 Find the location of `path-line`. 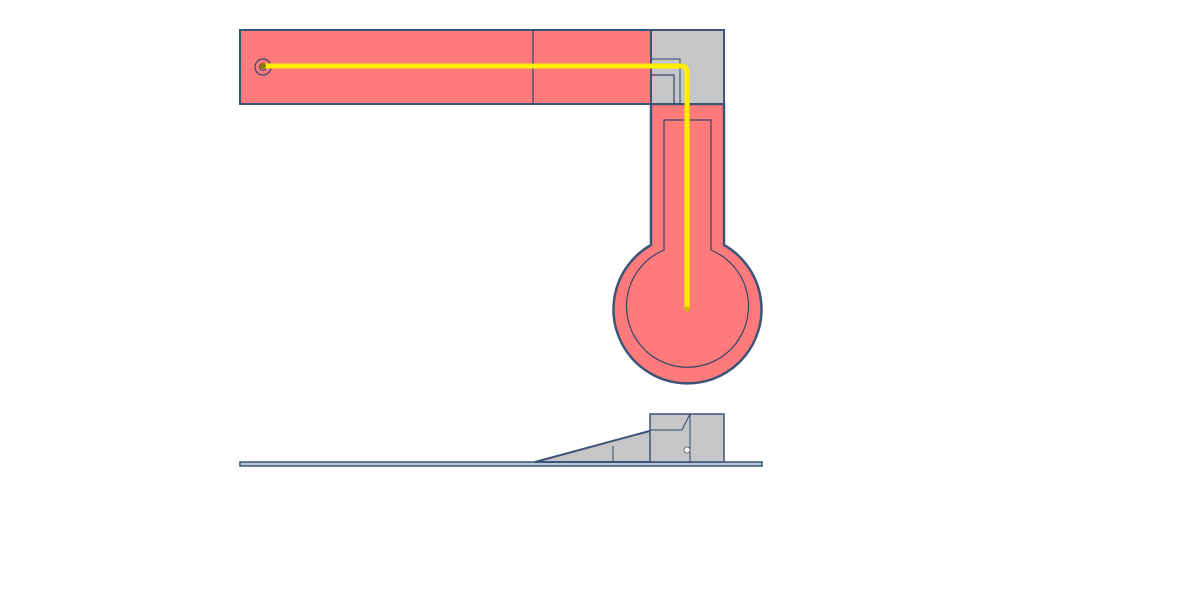

path-line is located at coordinates (475, 187).